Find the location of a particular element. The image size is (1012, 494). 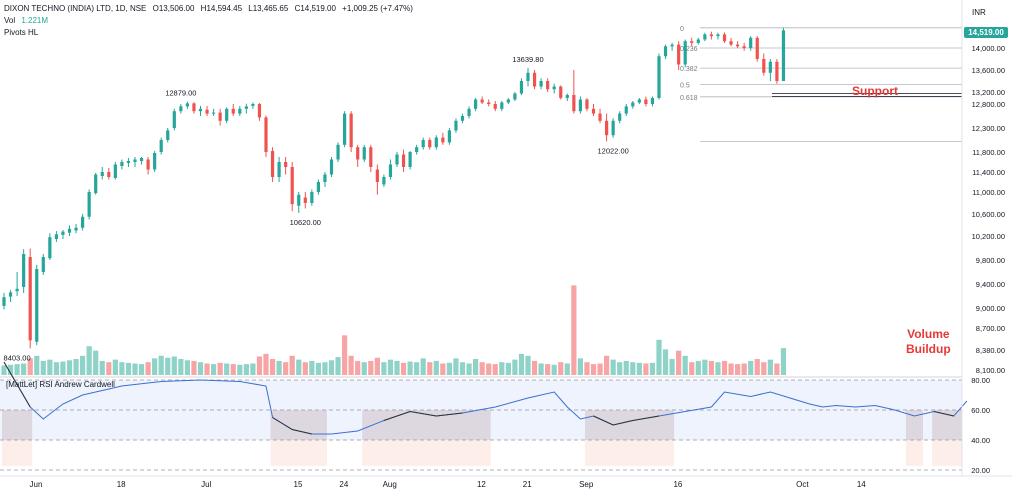

price-tick-label: 13,200.00 is located at coordinates (988, 92).